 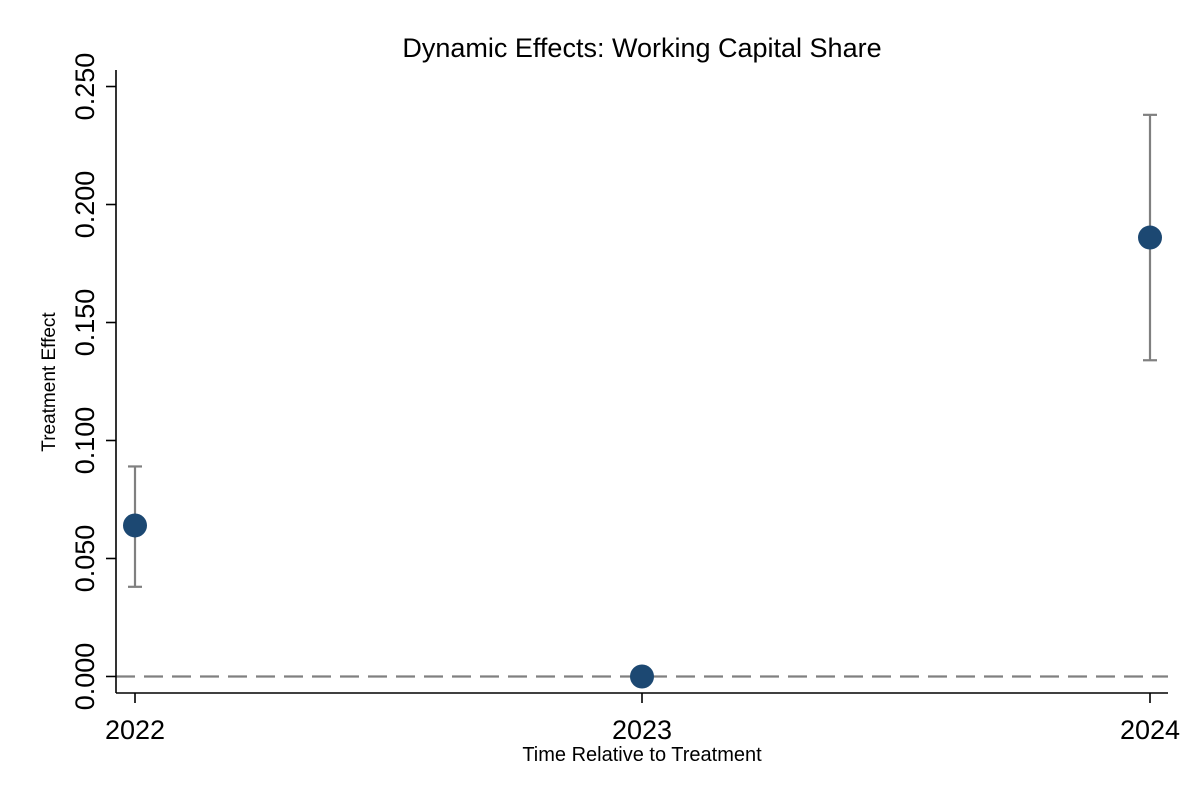 What do you see at coordinates (85, 205) in the screenshot?
I see `y-tick-label: 0.200` at bounding box center [85, 205].